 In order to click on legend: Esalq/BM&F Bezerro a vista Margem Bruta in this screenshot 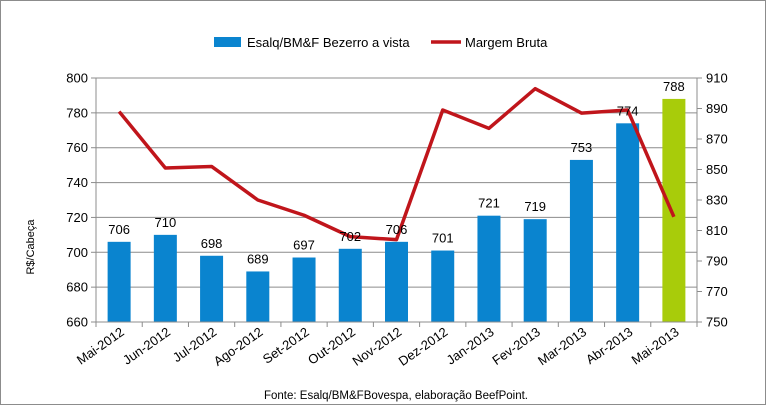, I will do `click(381, 42)`.